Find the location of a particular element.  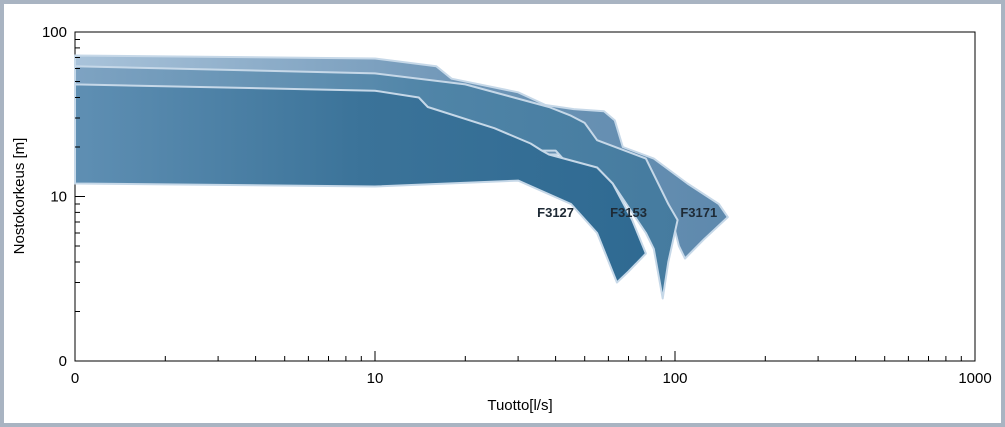

x-tick-label: 10 is located at coordinates (375, 378).